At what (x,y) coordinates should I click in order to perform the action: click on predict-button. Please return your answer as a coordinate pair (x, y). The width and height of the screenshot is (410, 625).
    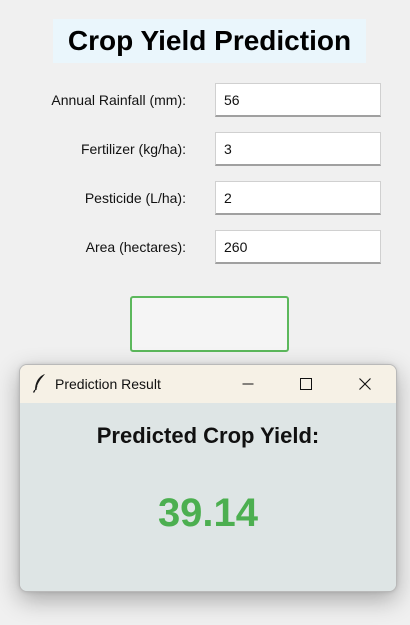
    Looking at the image, I should click on (209, 324).